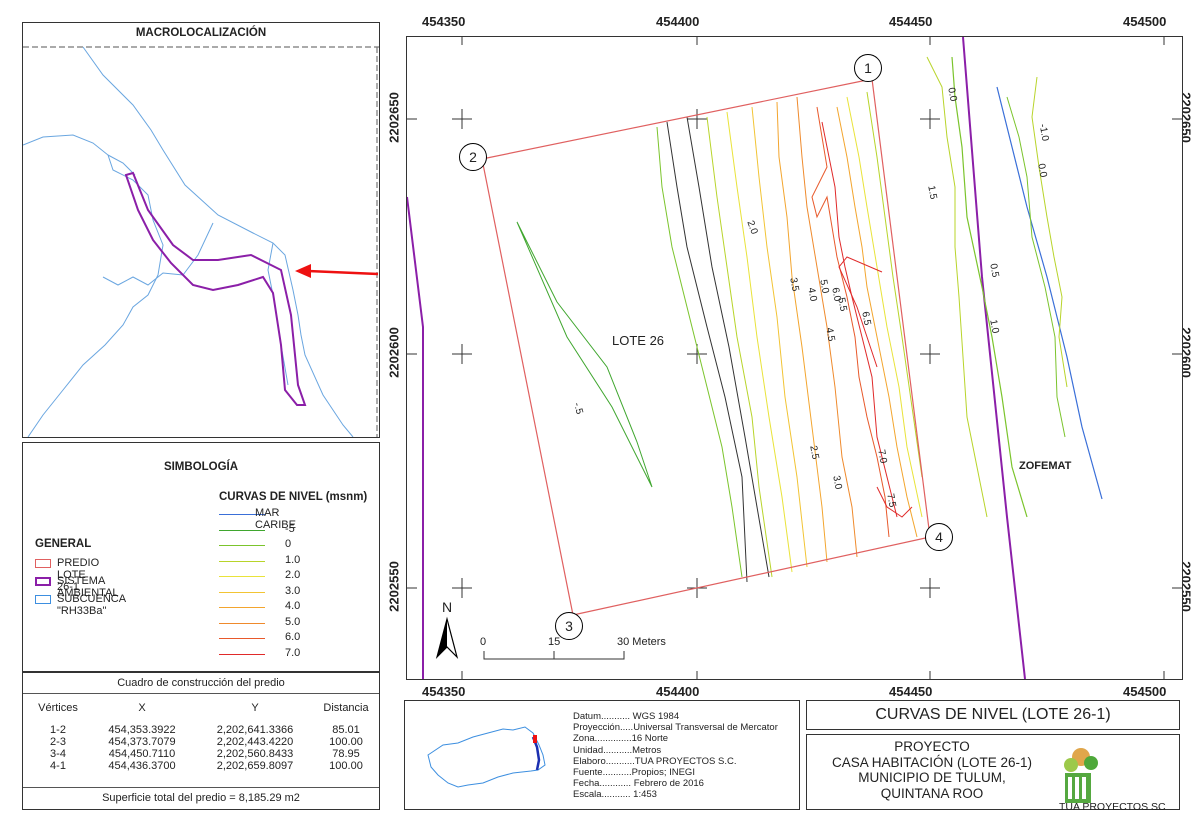 This screenshot has width=1191, height=826. I want to click on scale-label-0: 0, so click(483, 642).